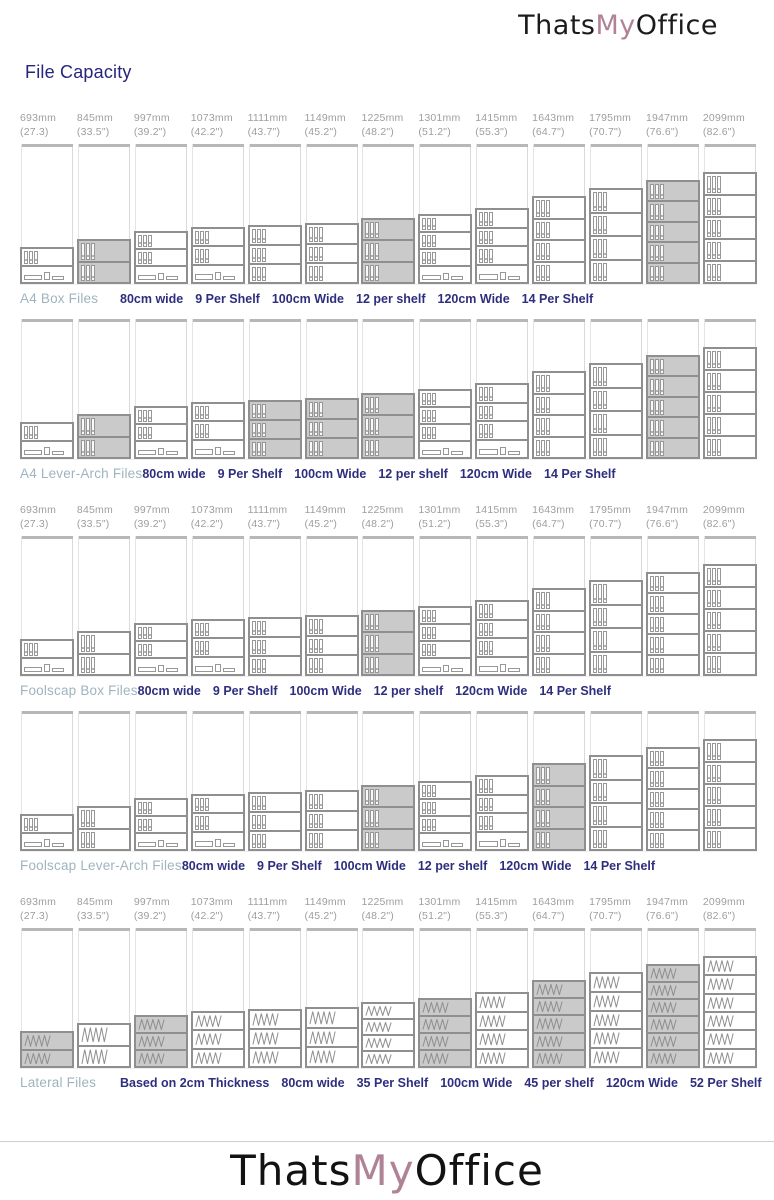 This screenshot has height=1200, width=774. Describe the element at coordinates (559, 1083) in the screenshot. I see `caption-segment: 45 per shelf` at that location.